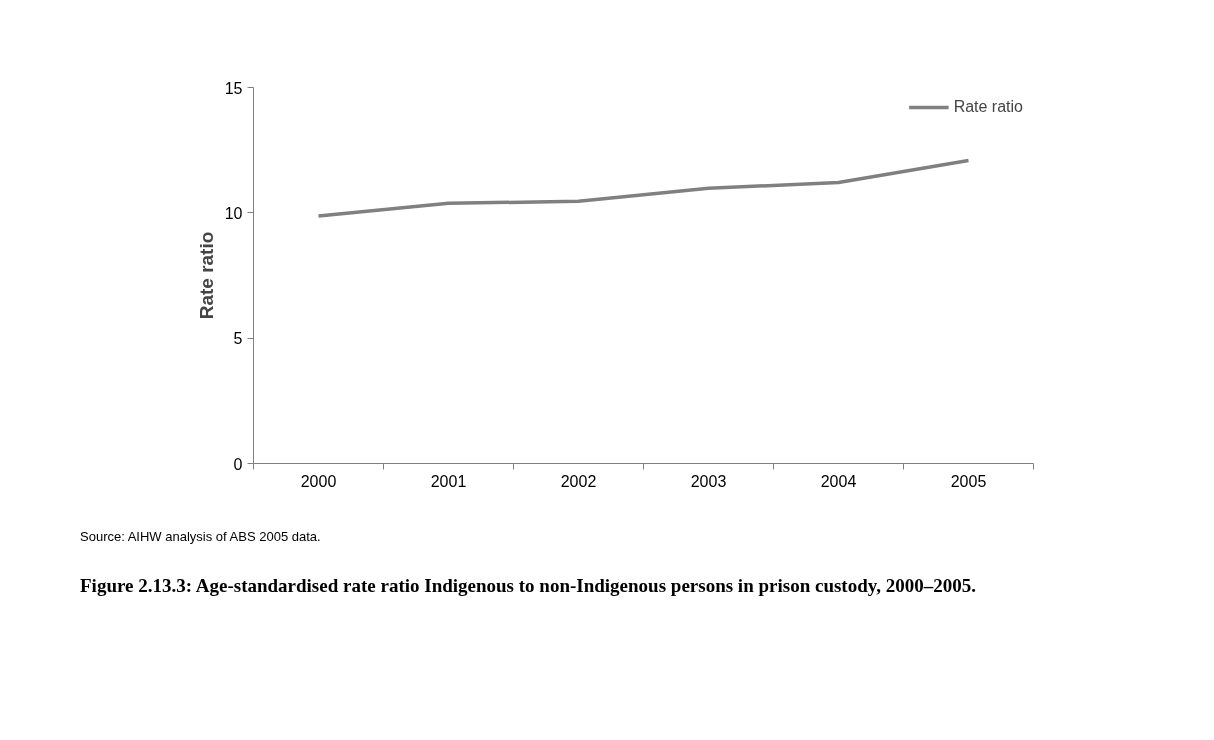 The width and height of the screenshot is (1214, 740). What do you see at coordinates (233, 88) in the screenshot?
I see `y-tick-label: 15` at bounding box center [233, 88].